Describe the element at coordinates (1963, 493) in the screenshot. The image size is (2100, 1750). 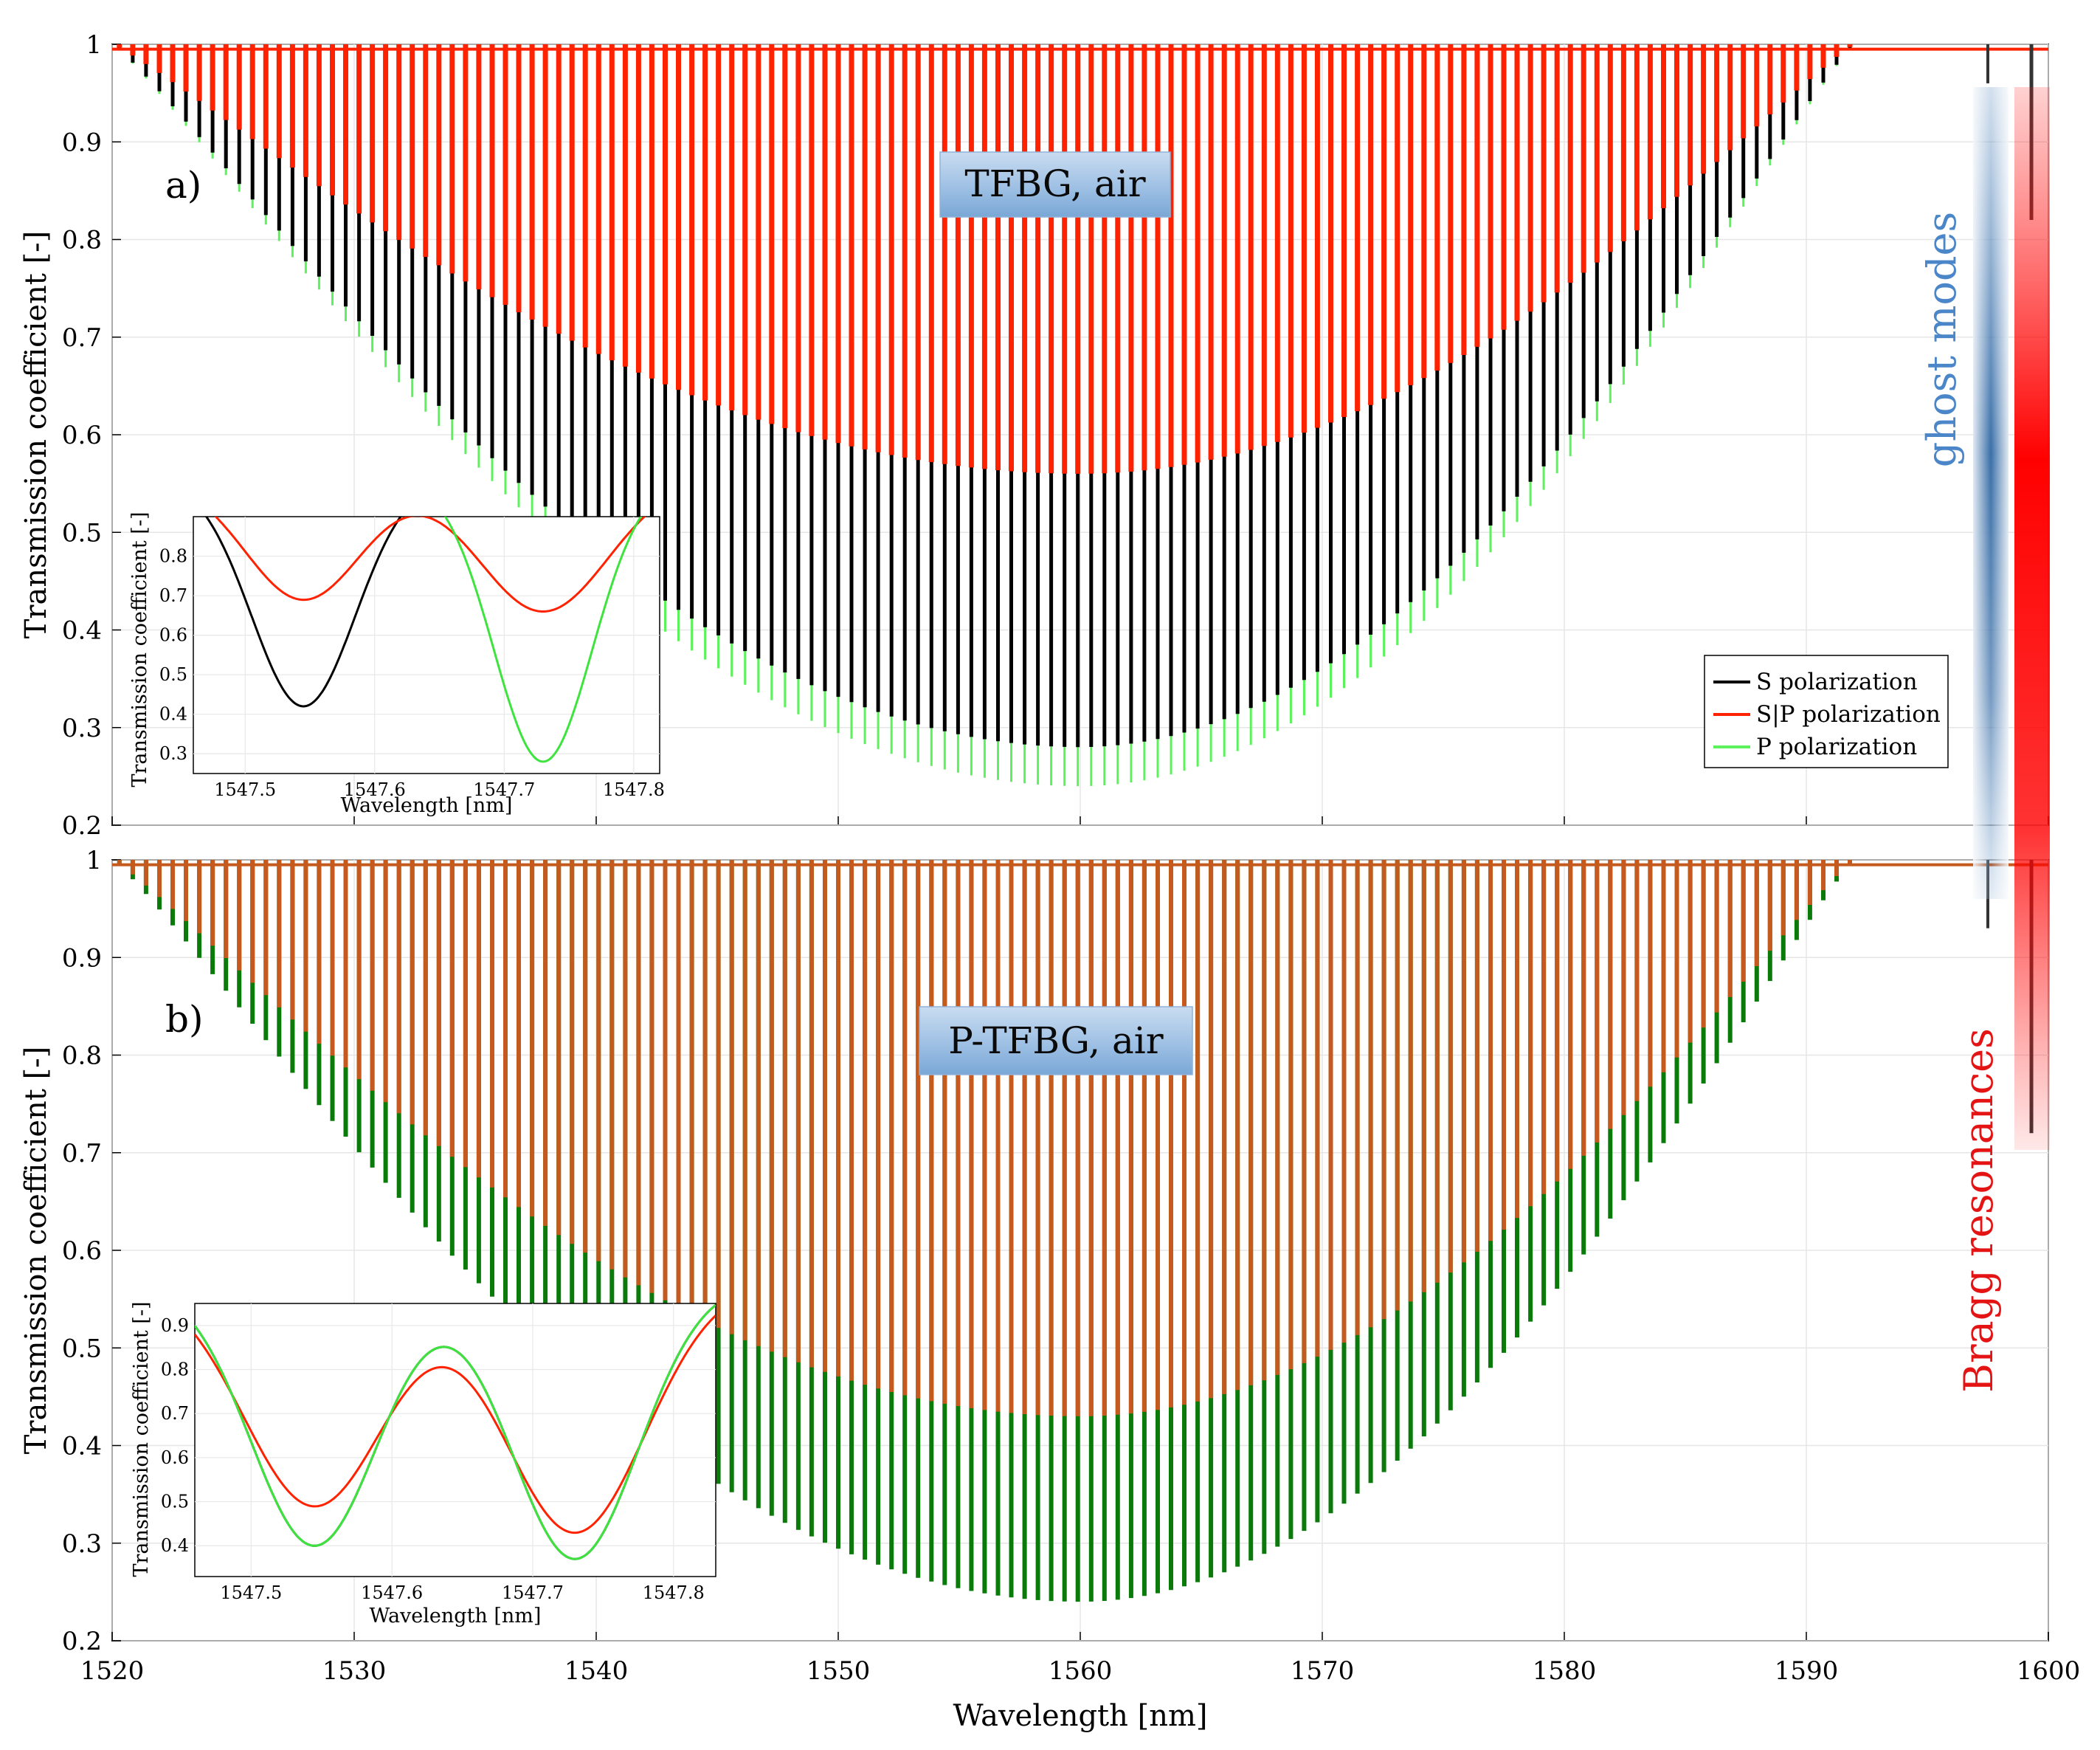
I see `ghost-modes-band: ghost modes` at that location.